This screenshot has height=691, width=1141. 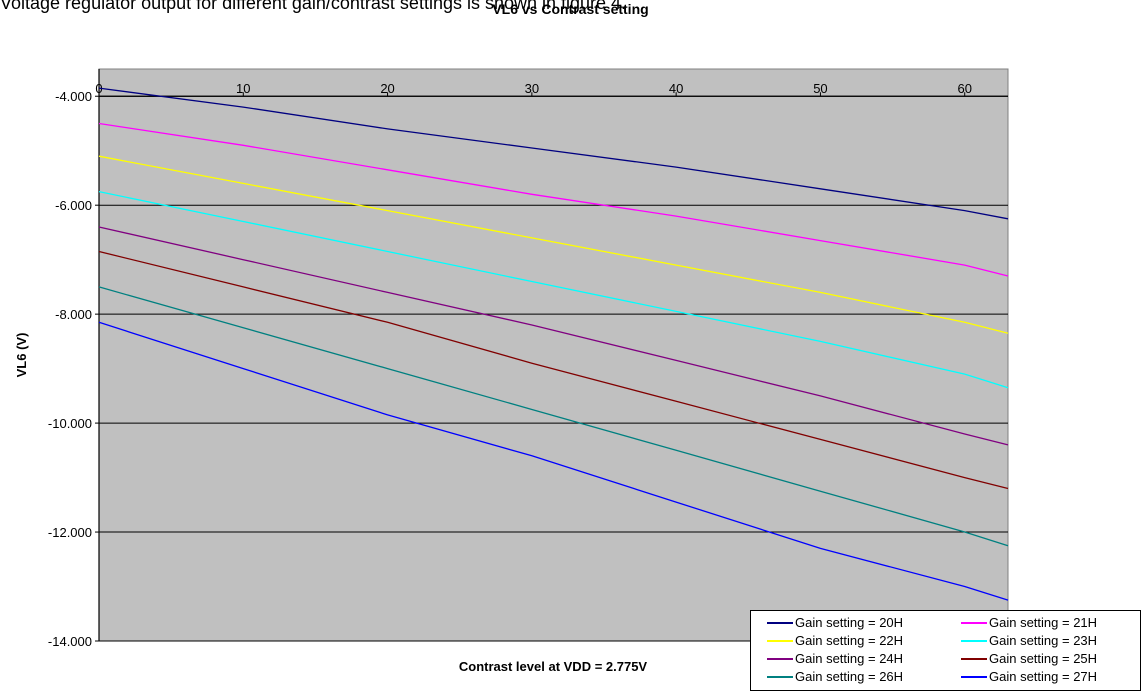 What do you see at coordinates (70, 423) in the screenshot?
I see `y-tick-label: -10.000` at bounding box center [70, 423].